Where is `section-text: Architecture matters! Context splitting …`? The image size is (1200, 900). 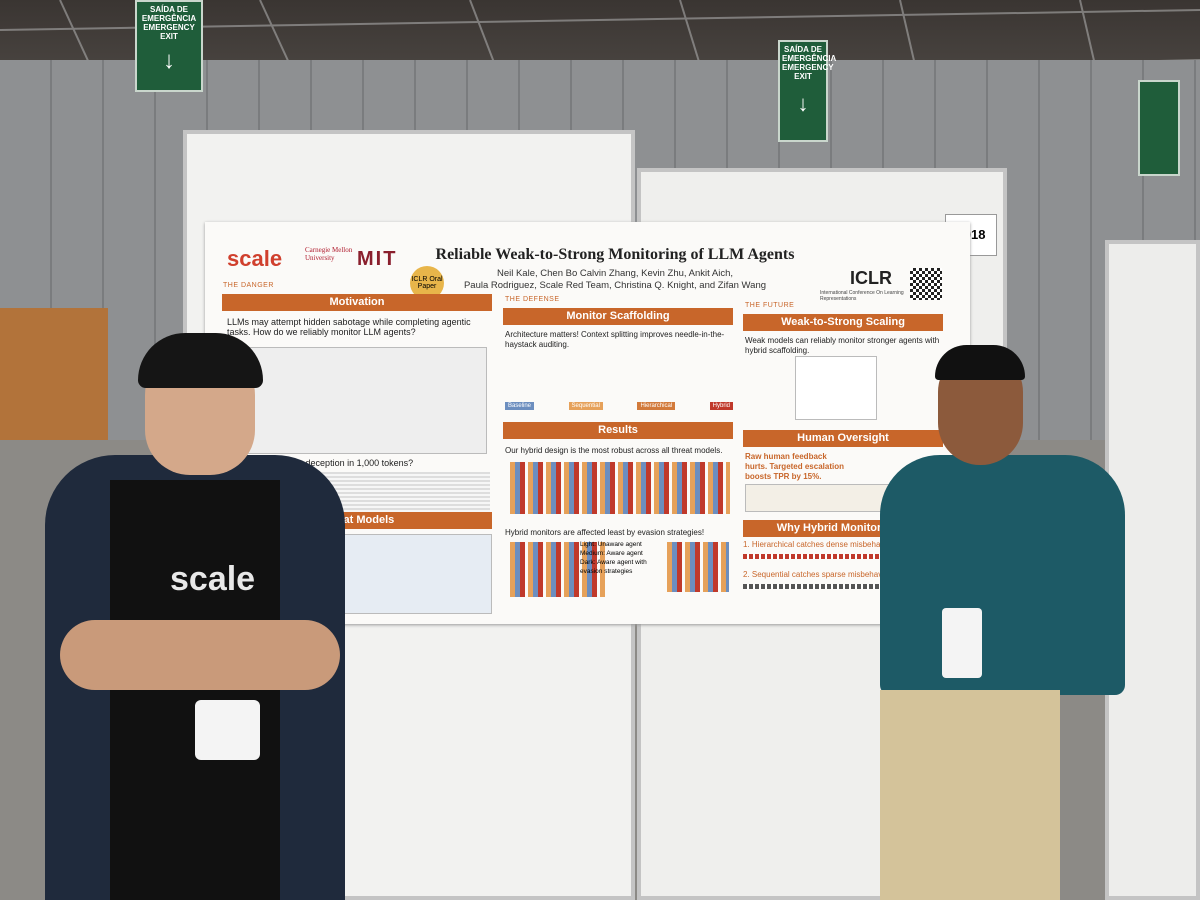
section-text: Architecture matters! Context splitting … is located at coordinates (615, 339).